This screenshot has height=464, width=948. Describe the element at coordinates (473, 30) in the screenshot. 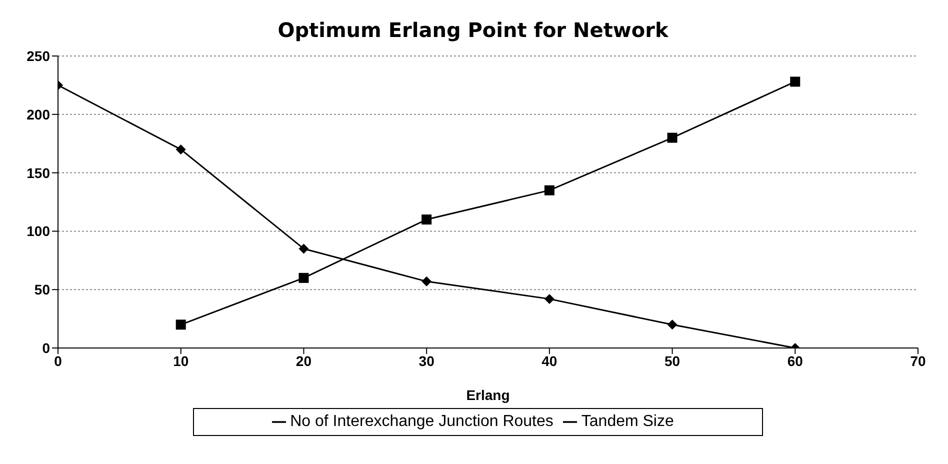

I see `chart-title: Optimum Erlang Point for Network` at that location.